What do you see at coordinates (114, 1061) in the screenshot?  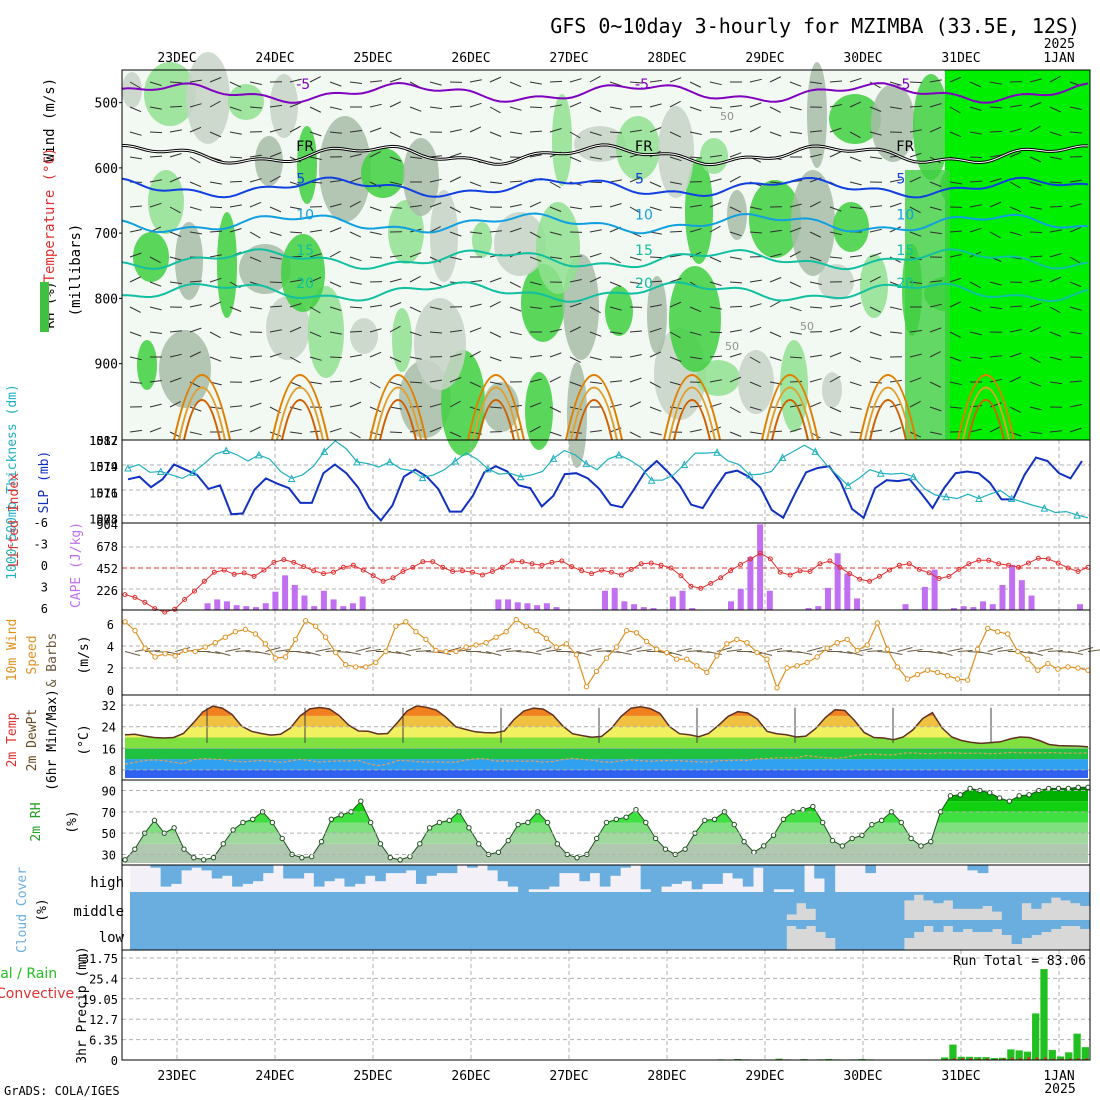 I see `y-tick-label: 0` at bounding box center [114, 1061].